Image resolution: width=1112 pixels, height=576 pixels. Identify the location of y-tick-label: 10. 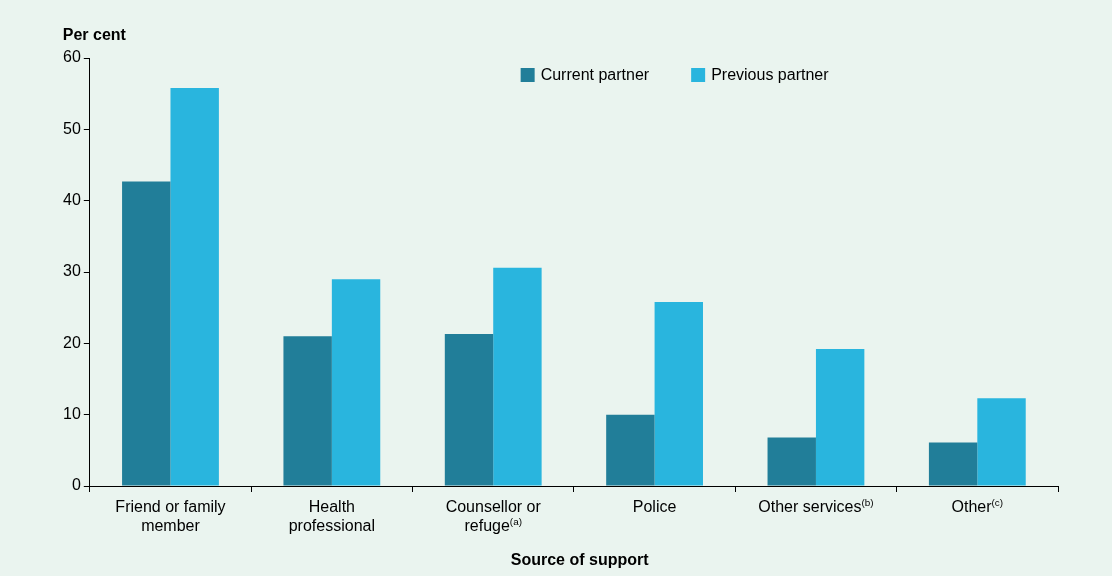
(72, 414).